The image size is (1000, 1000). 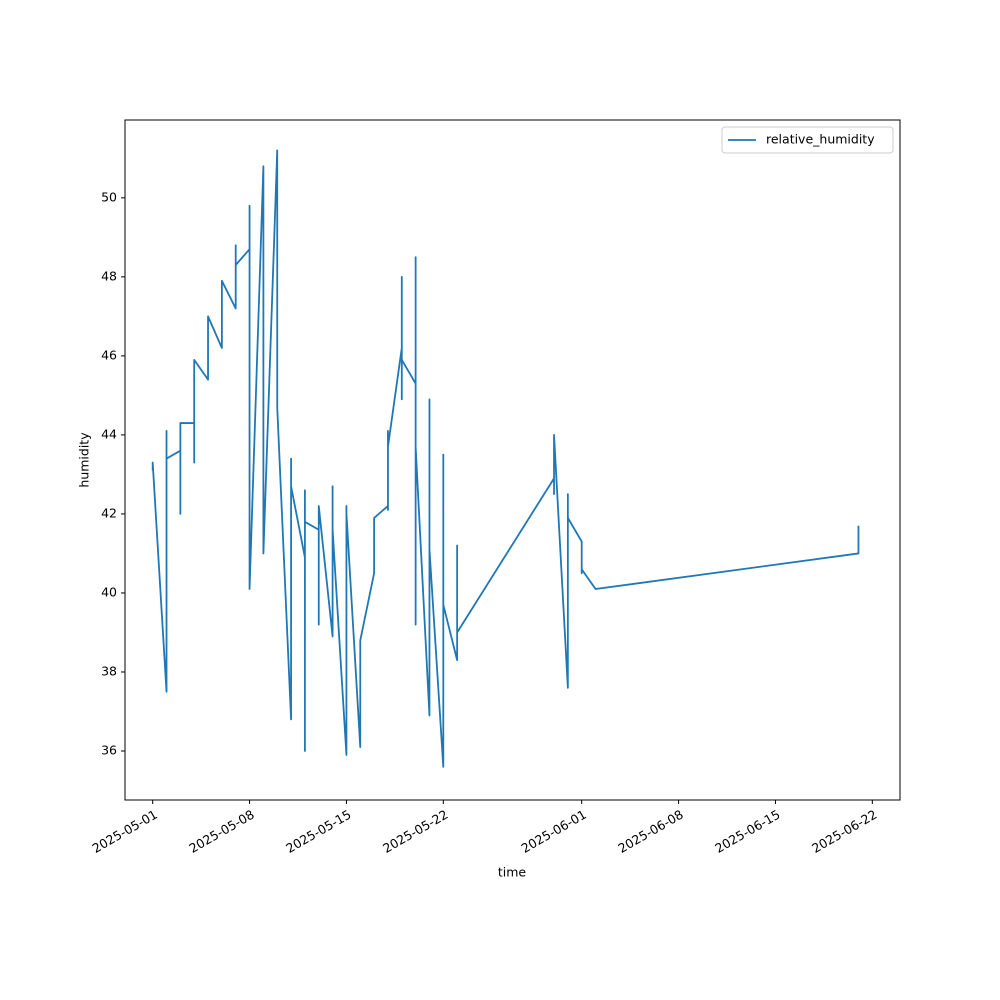 I want to click on x-tick-label: 2025-05-22, so click(x=415, y=831).